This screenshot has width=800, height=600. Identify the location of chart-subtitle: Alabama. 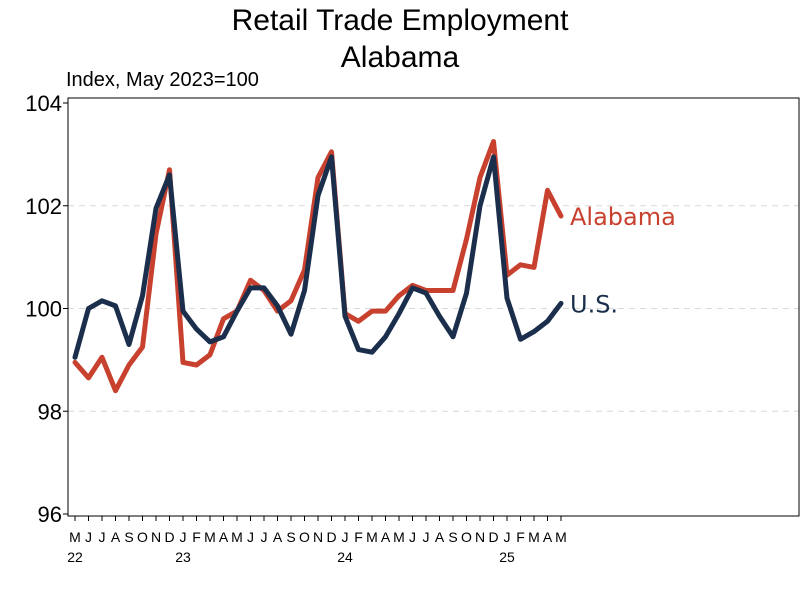
(400, 57).